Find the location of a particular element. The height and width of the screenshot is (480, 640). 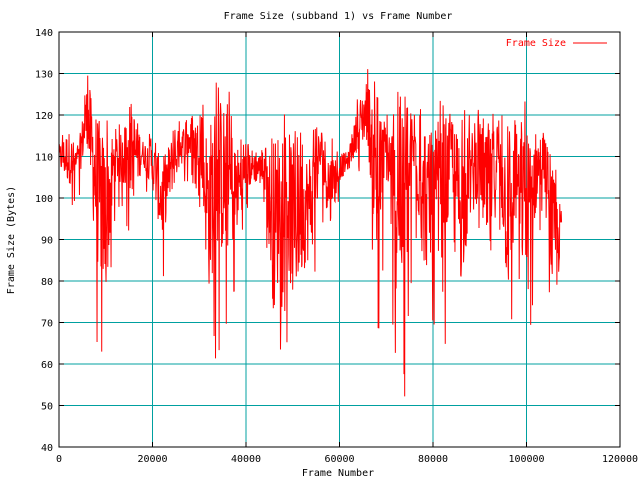

legend: Frame Size is located at coordinates (556, 43).